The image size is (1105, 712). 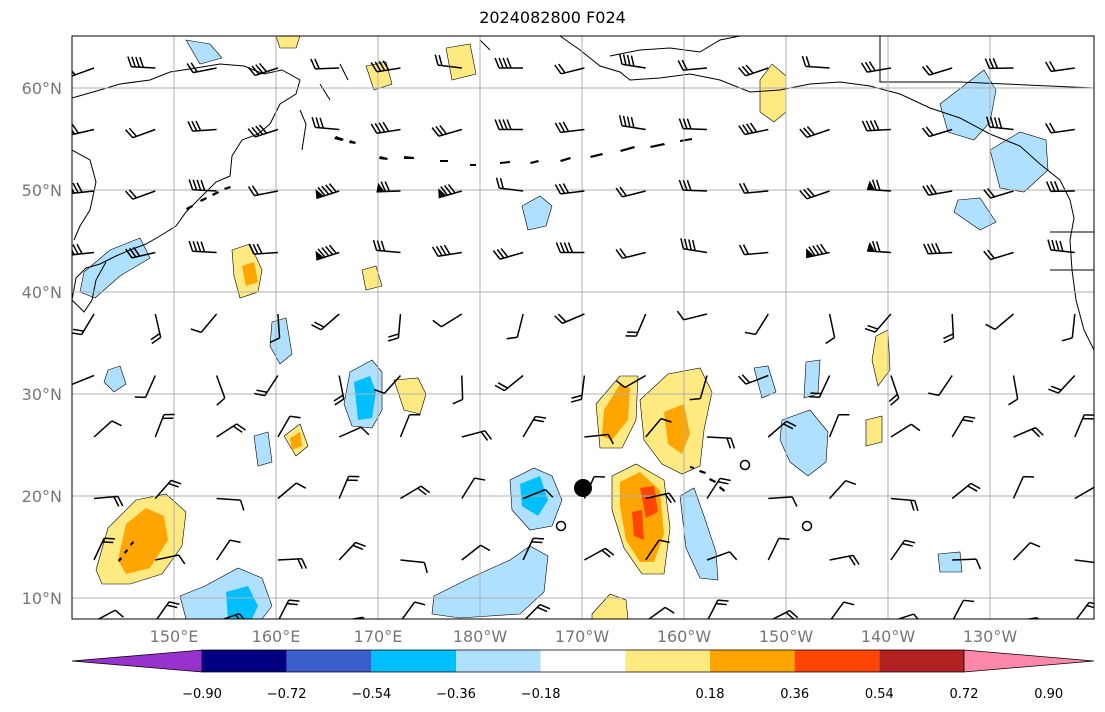 What do you see at coordinates (964, 694) in the screenshot?
I see `colorbar-tick-label: 0.72` at bounding box center [964, 694].